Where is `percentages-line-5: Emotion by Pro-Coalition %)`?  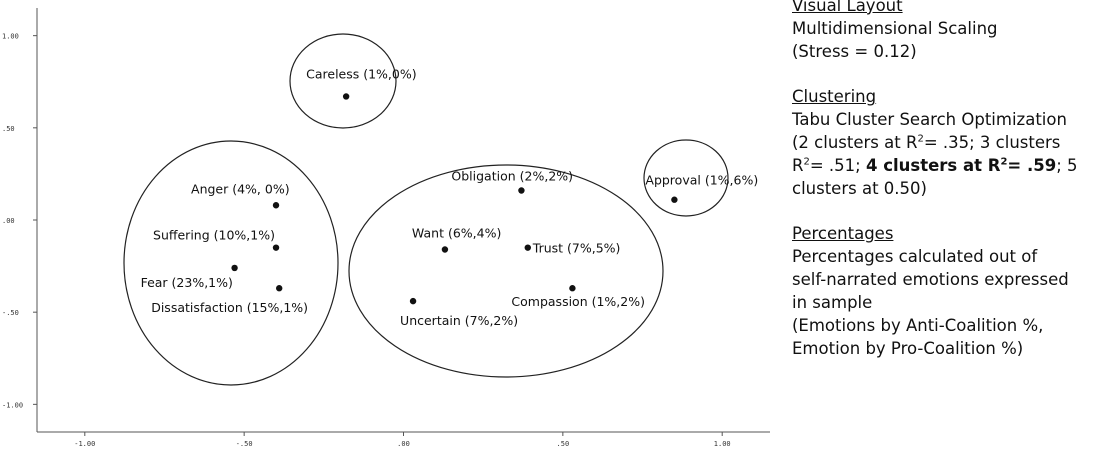
percentages-line-5: Emotion by Pro-Coalition %) is located at coordinates (908, 348).